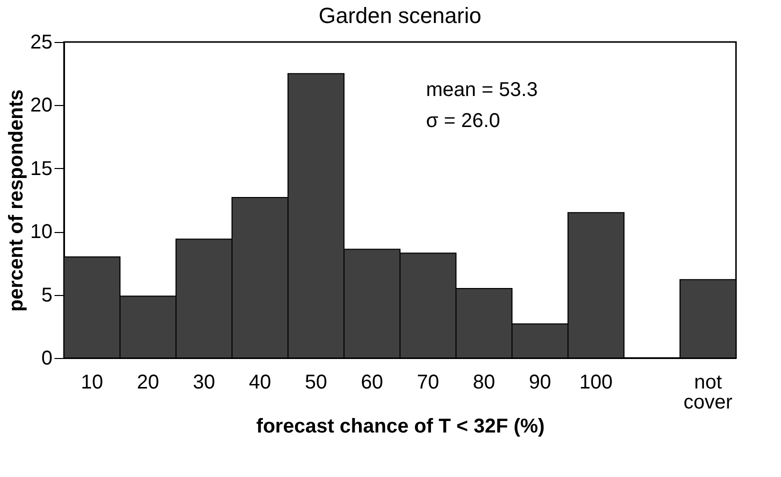 This screenshot has height=477, width=781. Describe the element at coordinates (41, 169) in the screenshot. I see `y-tick-label: 15` at that location.